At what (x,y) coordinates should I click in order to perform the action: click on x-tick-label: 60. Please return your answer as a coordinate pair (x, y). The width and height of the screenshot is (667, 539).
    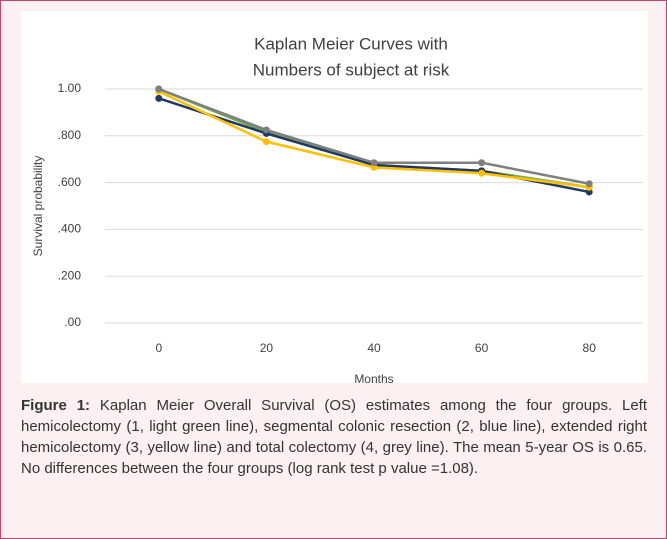
    Looking at the image, I should click on (482, 348).